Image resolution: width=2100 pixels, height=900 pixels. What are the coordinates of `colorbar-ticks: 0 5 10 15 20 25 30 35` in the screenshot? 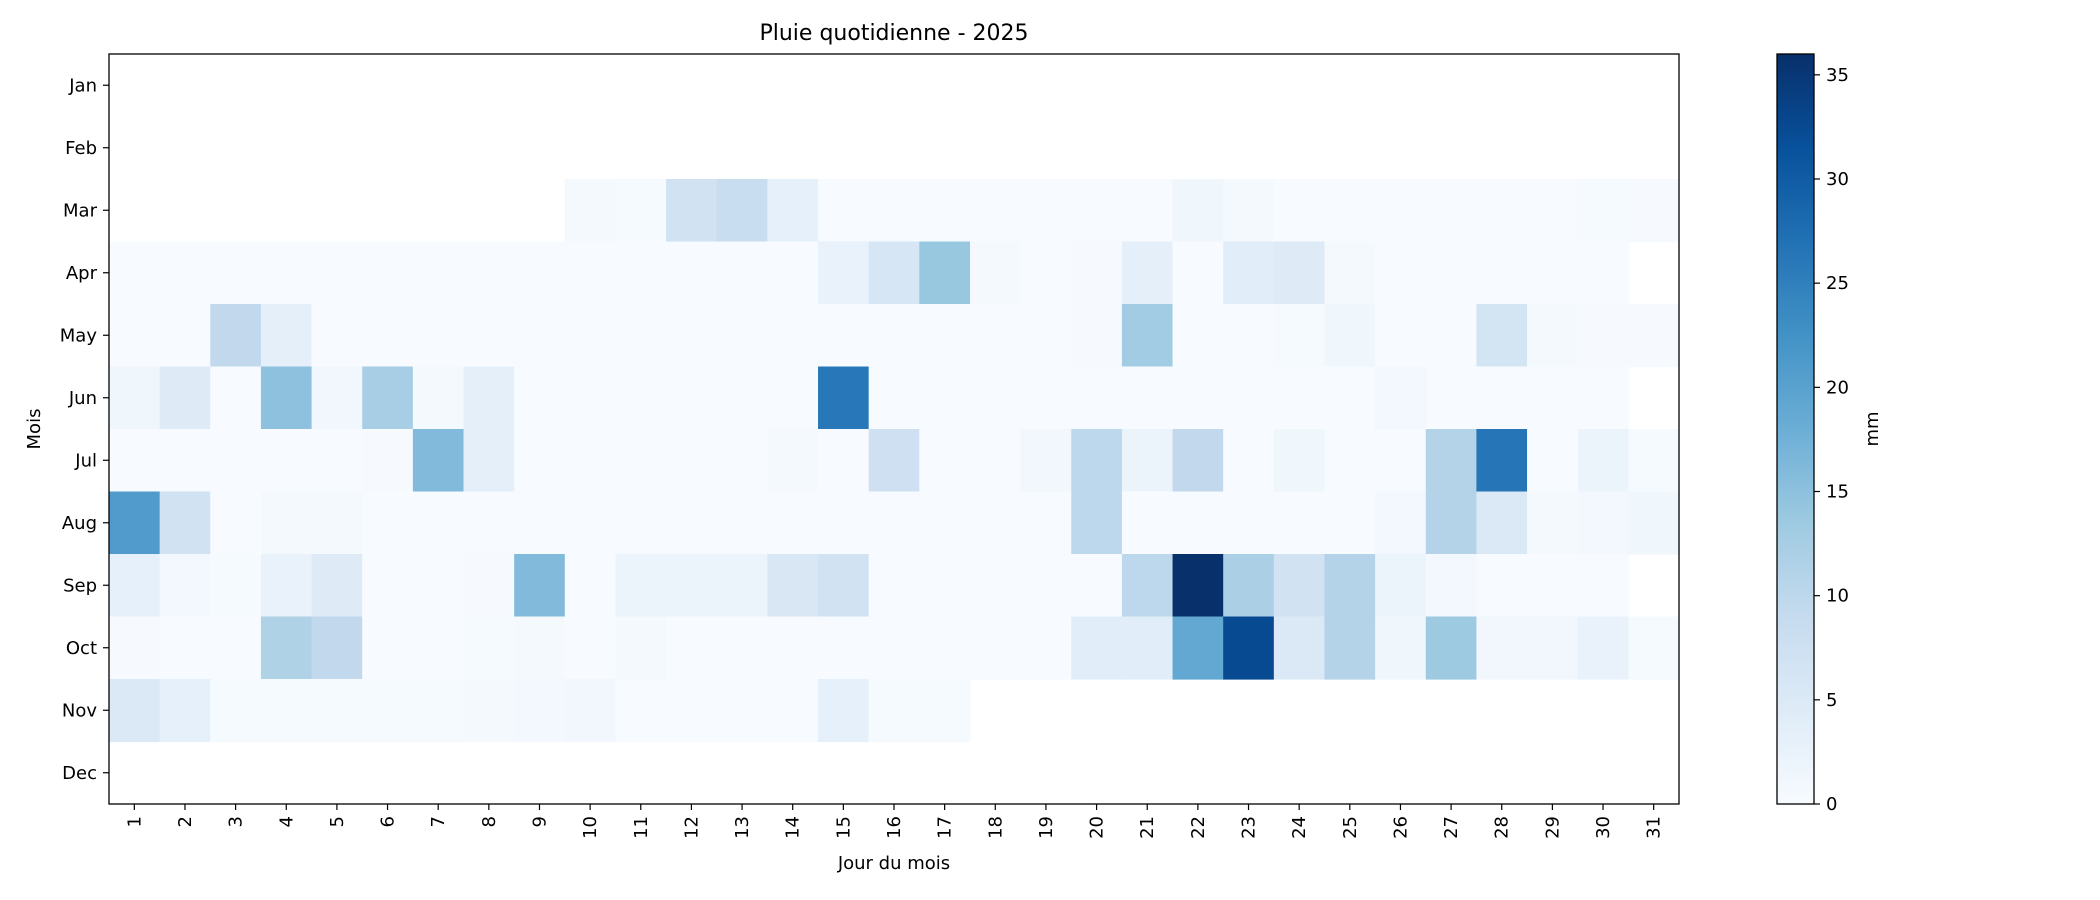 It's located at (1831, 440).